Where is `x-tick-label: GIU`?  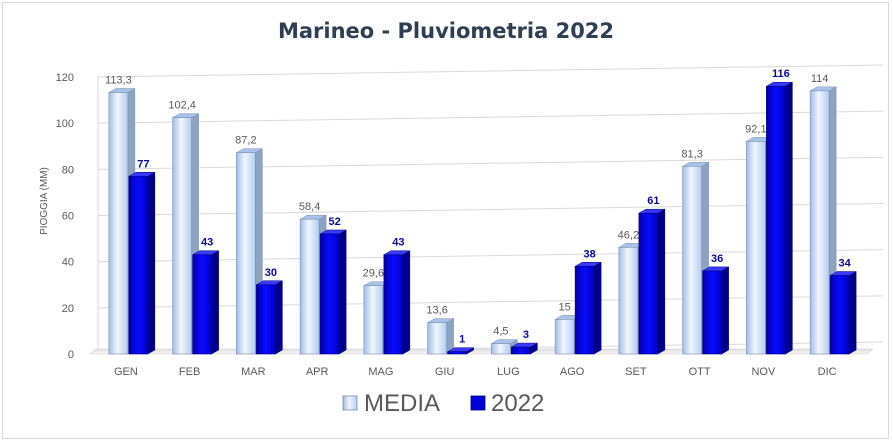 x-tick-label: GIU is located at coordinates (445, 372).